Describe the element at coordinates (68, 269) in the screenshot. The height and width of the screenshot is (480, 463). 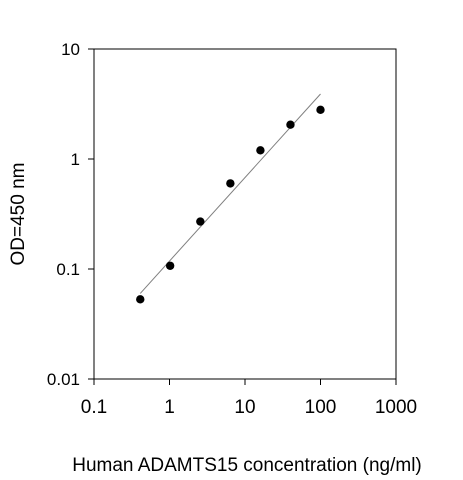
I see `y-tick-label: 0.1` at that location.